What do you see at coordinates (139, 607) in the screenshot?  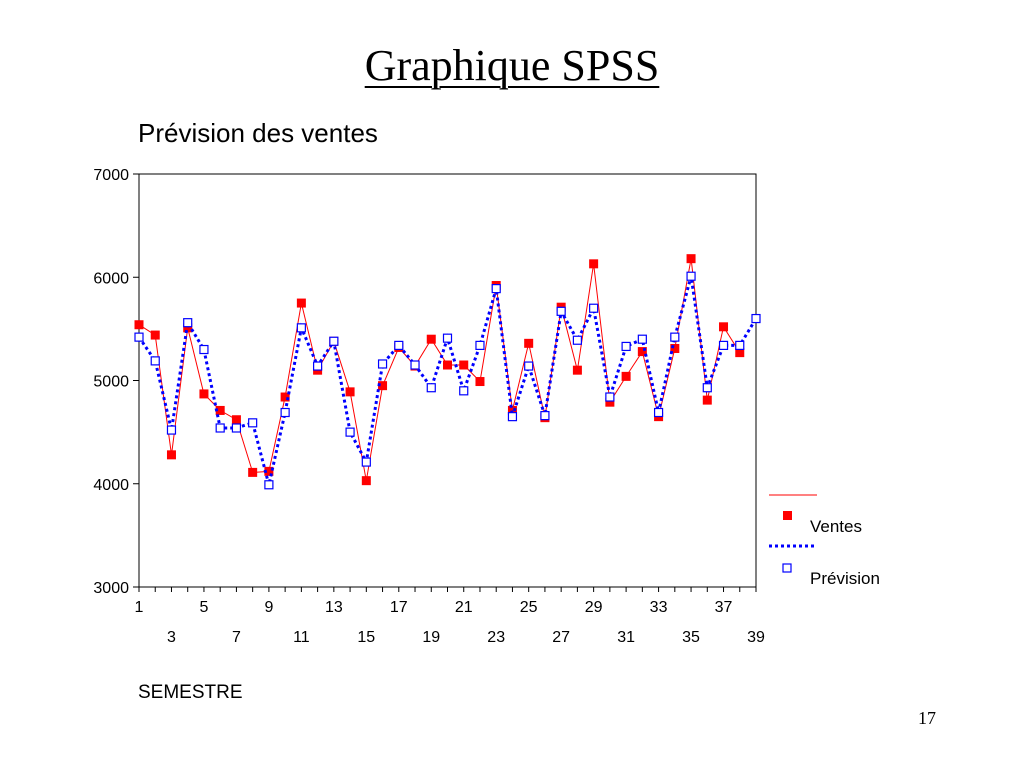 I see `x-tick-label: 1` at bounding box center [139, 607].